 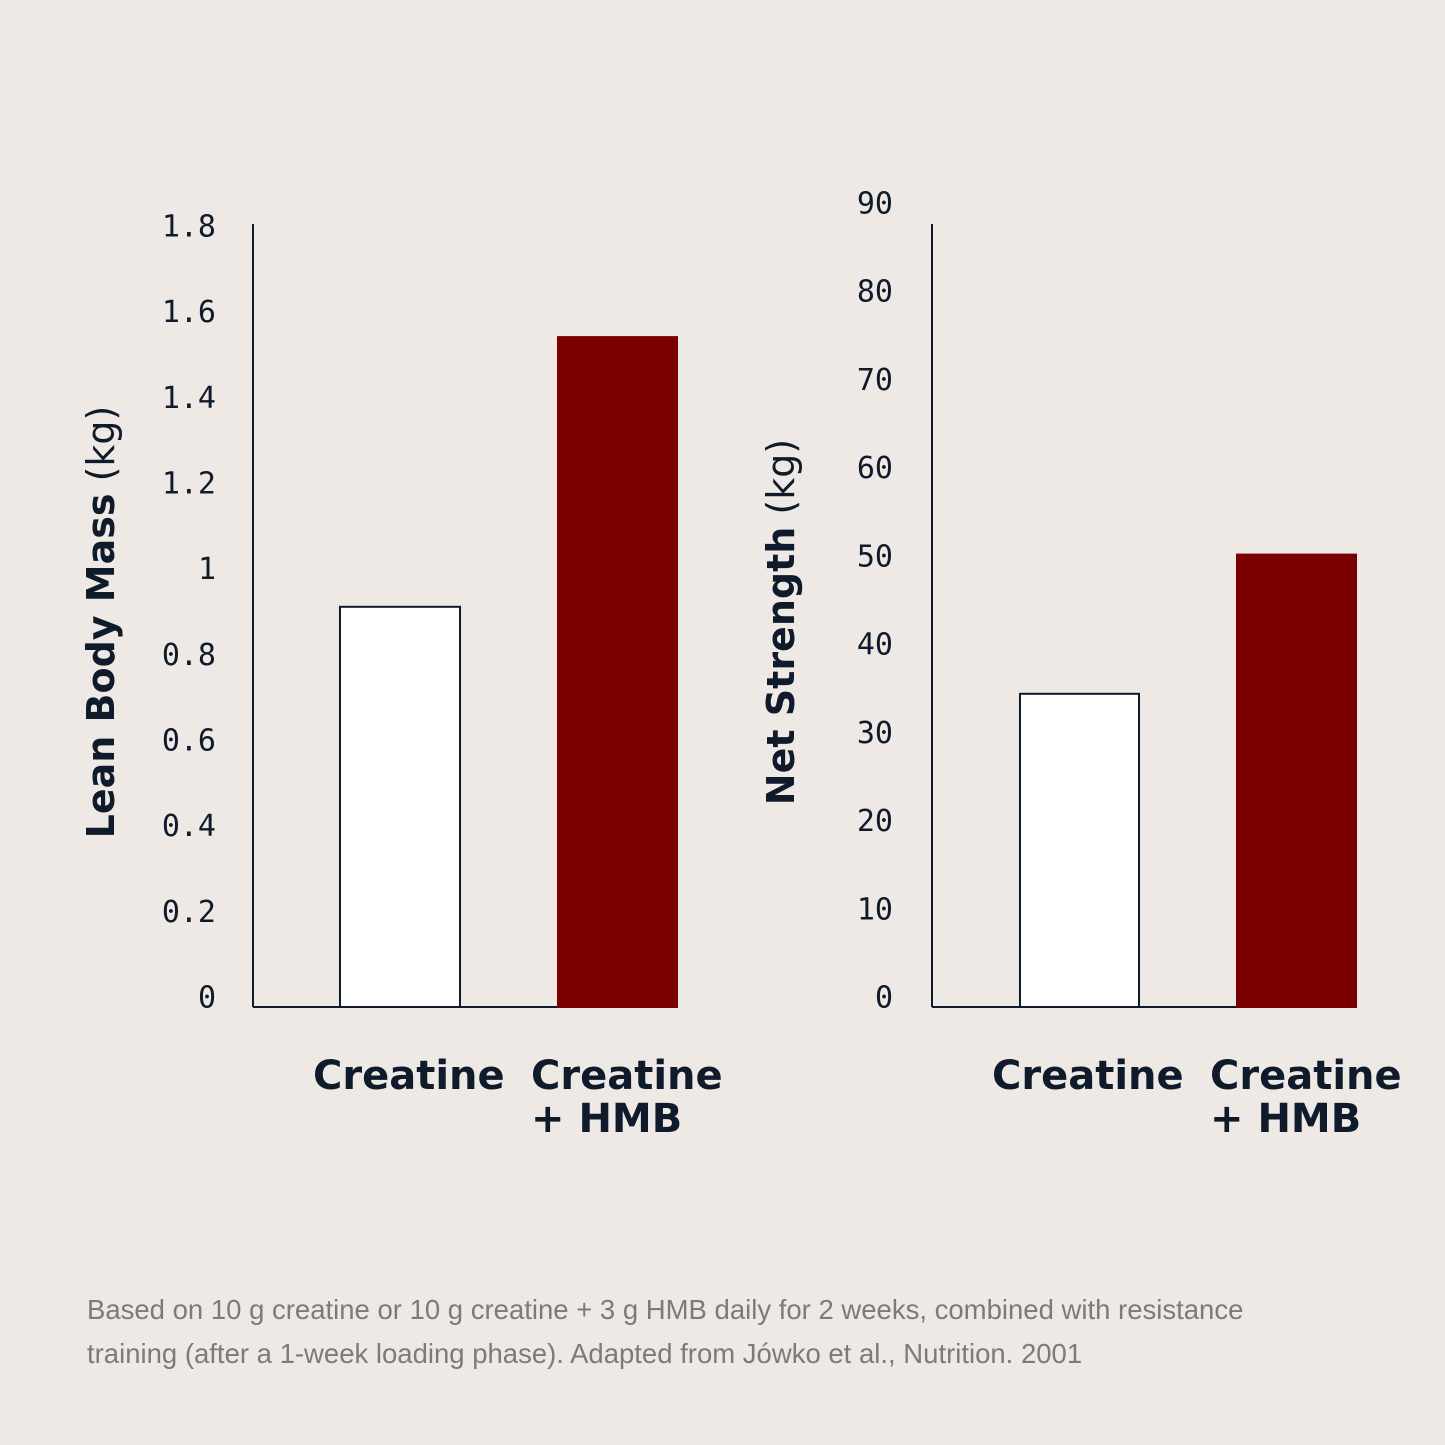 What do you see at coordinates (781, 666) in the screenshot?
I see `y-axis-label-title: Net Strength` at bounding box center [781, 666].